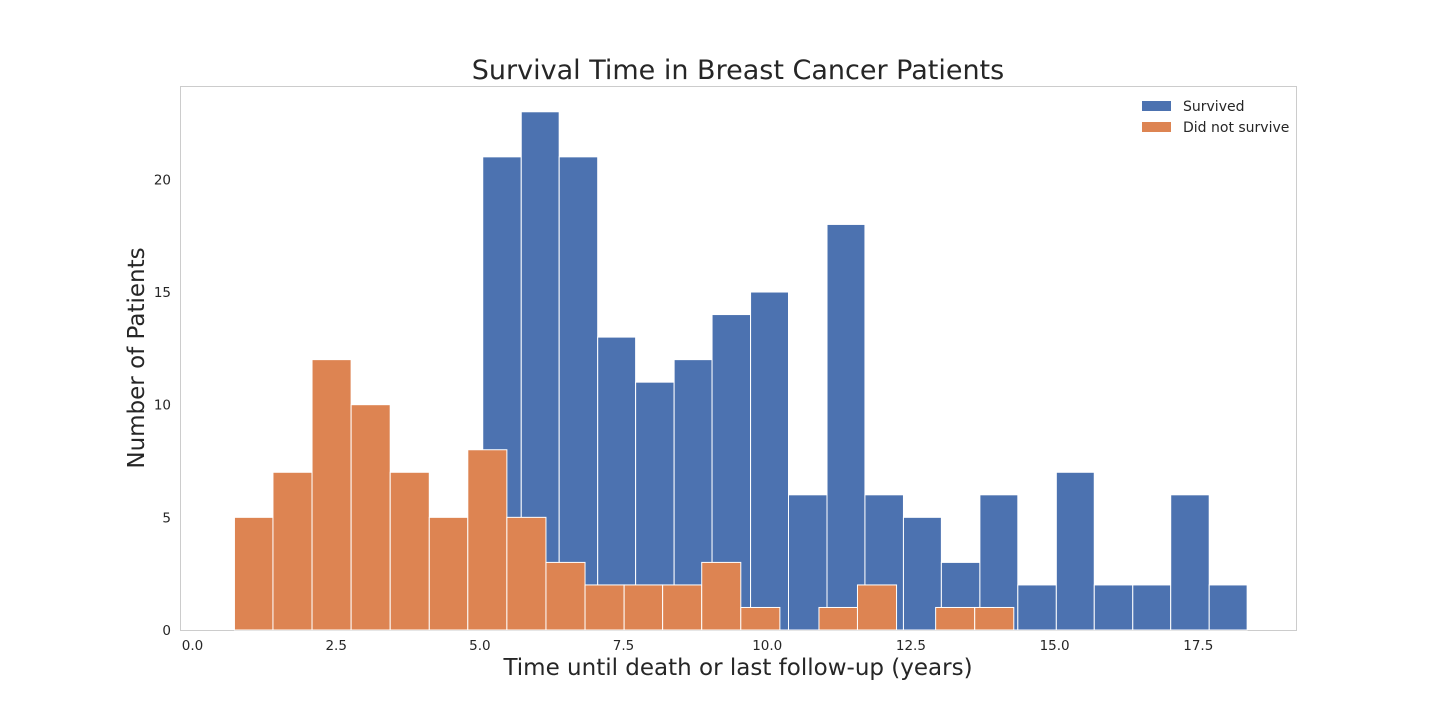 Image resolution: width=1440 pixels, height=720 pixels. I want to click on y-axis-label: Number of Patients, so click(137, 357).